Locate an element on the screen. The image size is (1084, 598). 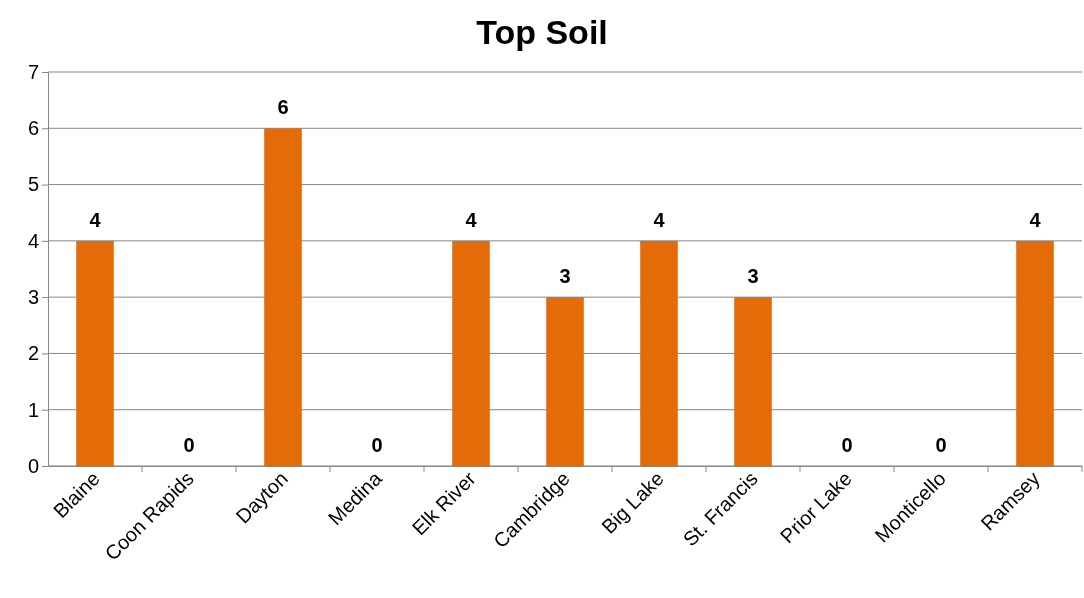
y-tick-label: 1 is located at coordinates (33, 409).